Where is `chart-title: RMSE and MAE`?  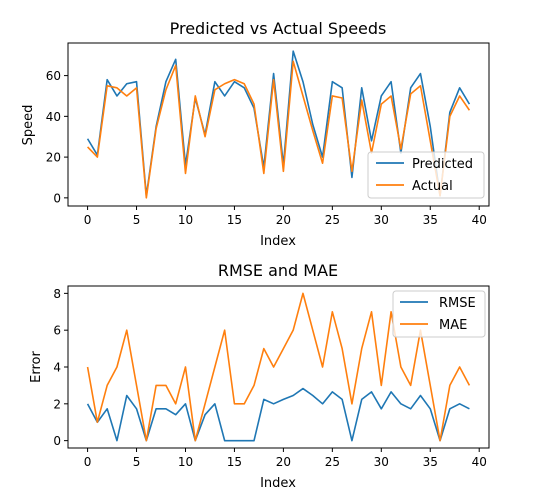
chart-title: RMSE and MAE is located at coordinates (278, 270).